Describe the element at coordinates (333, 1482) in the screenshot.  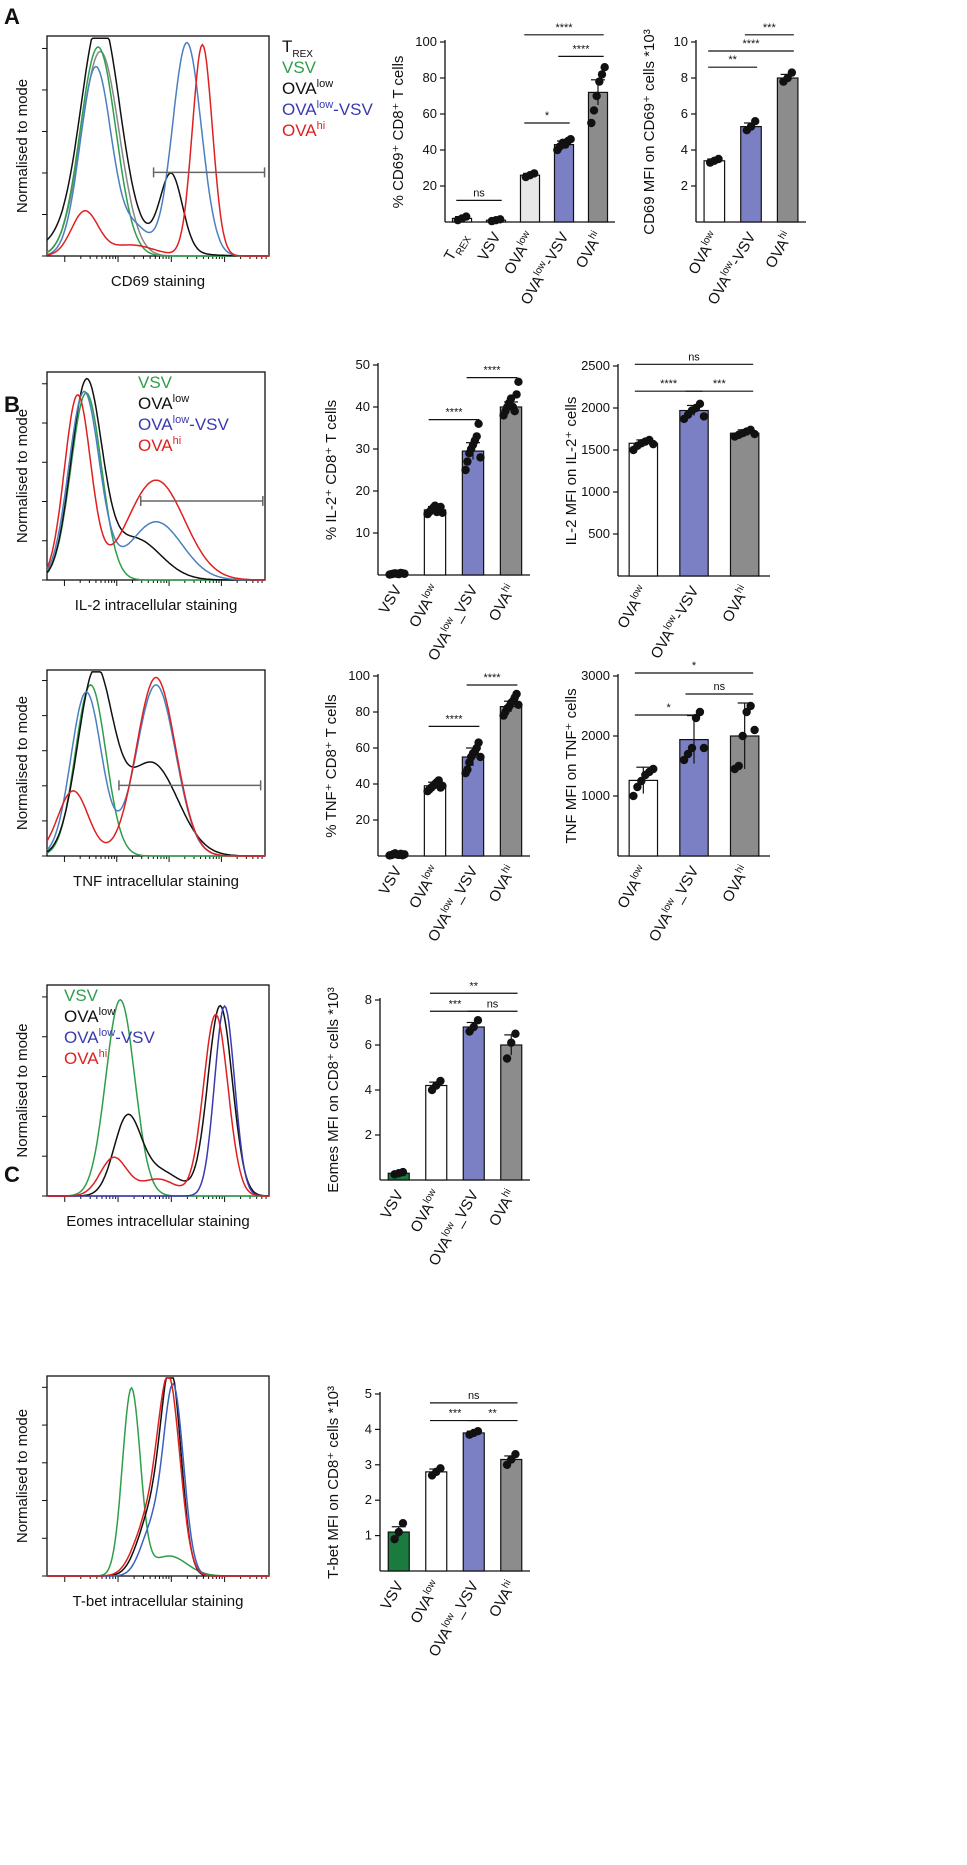
I see `y-axis-label: T-bet MFI on CD8⁺ cells *10³` at that location.